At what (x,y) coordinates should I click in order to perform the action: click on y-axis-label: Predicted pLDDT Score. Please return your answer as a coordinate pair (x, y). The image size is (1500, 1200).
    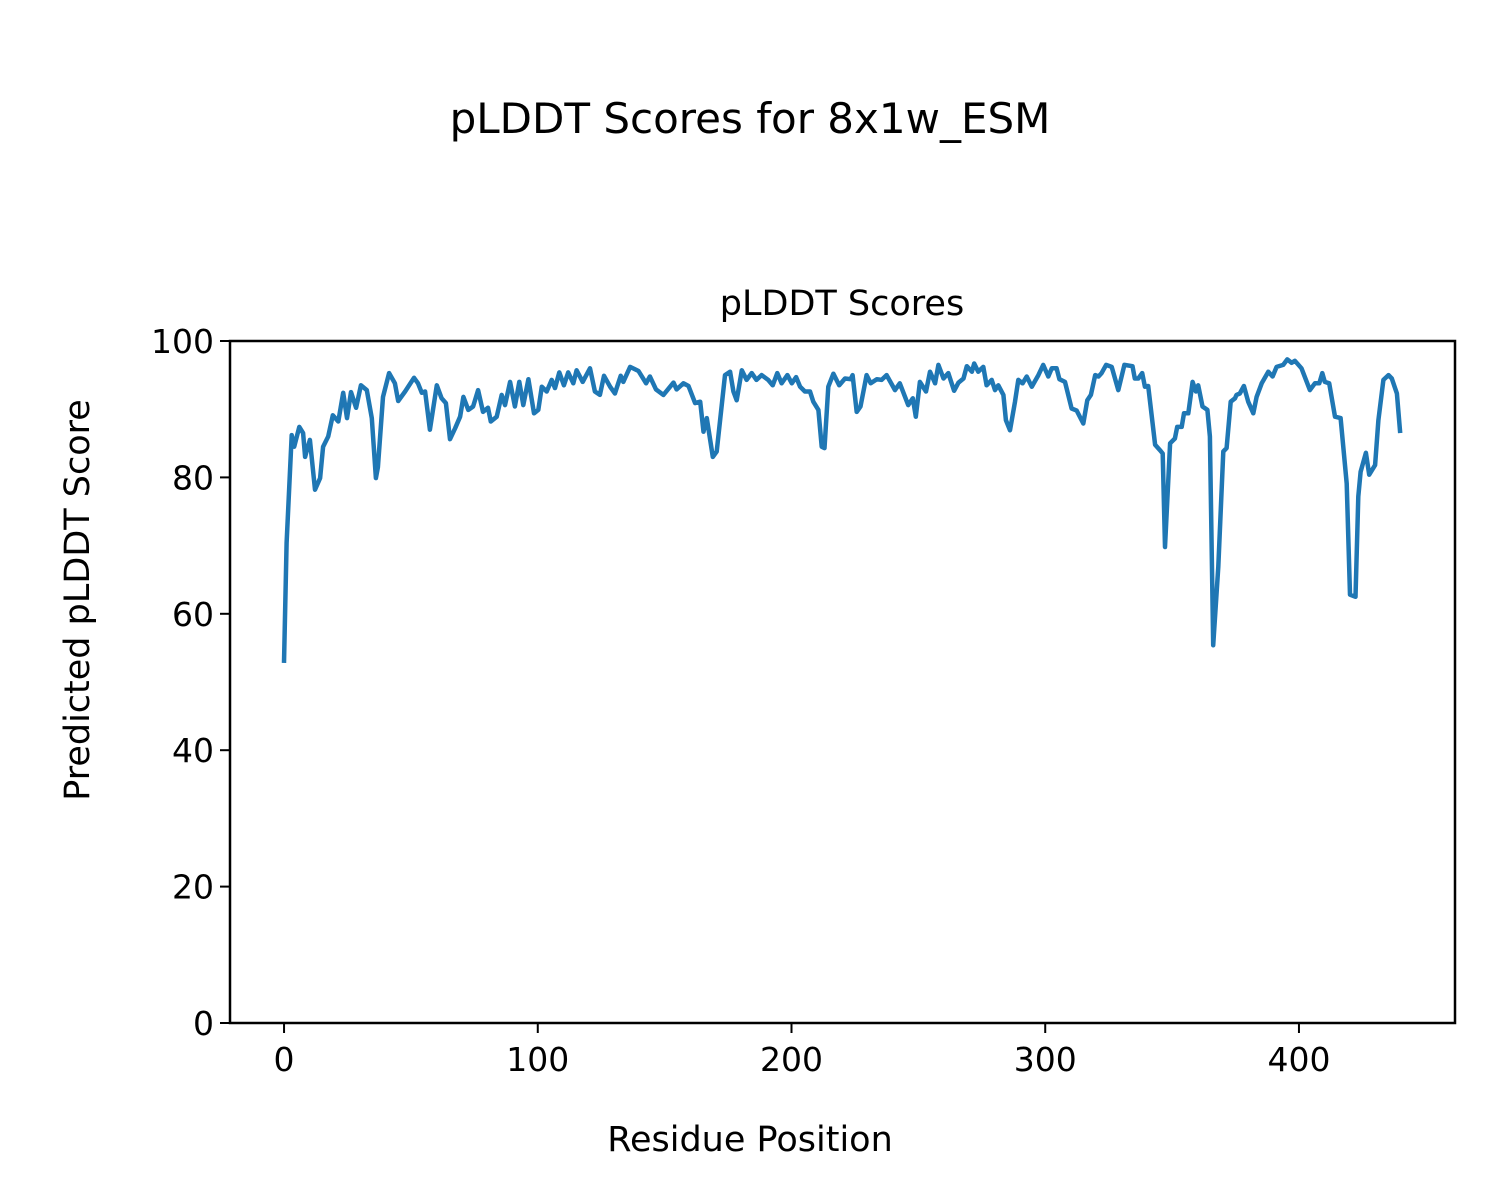
    Looking at the image, I should click on (78, 600).